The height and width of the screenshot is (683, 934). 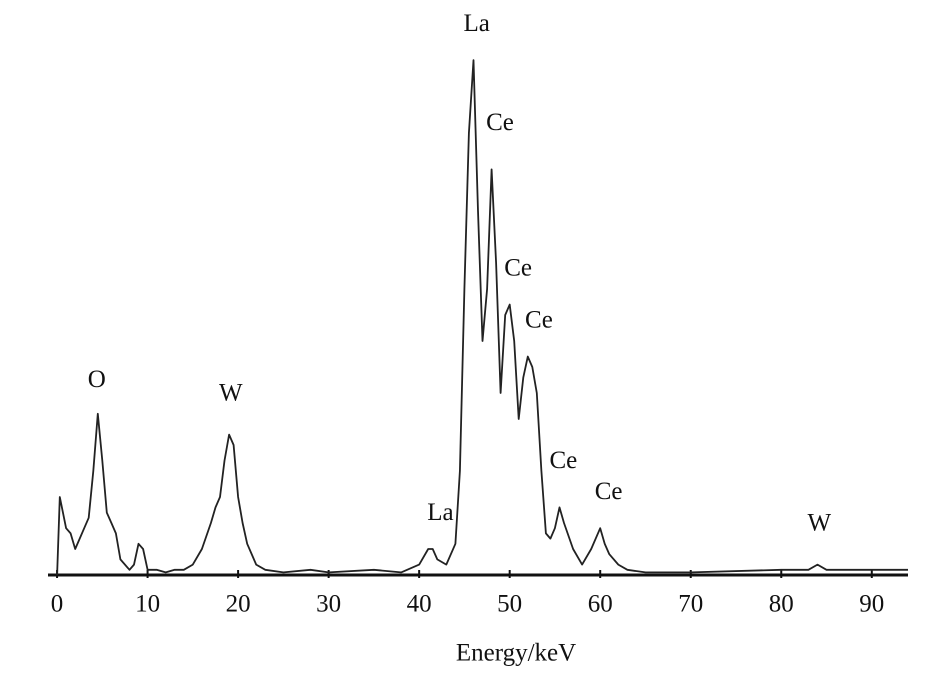 What do you see at coordinates (57, 604) in the screenshot?
I see `x-tick-label: 0` at bounding box center [57, 604].